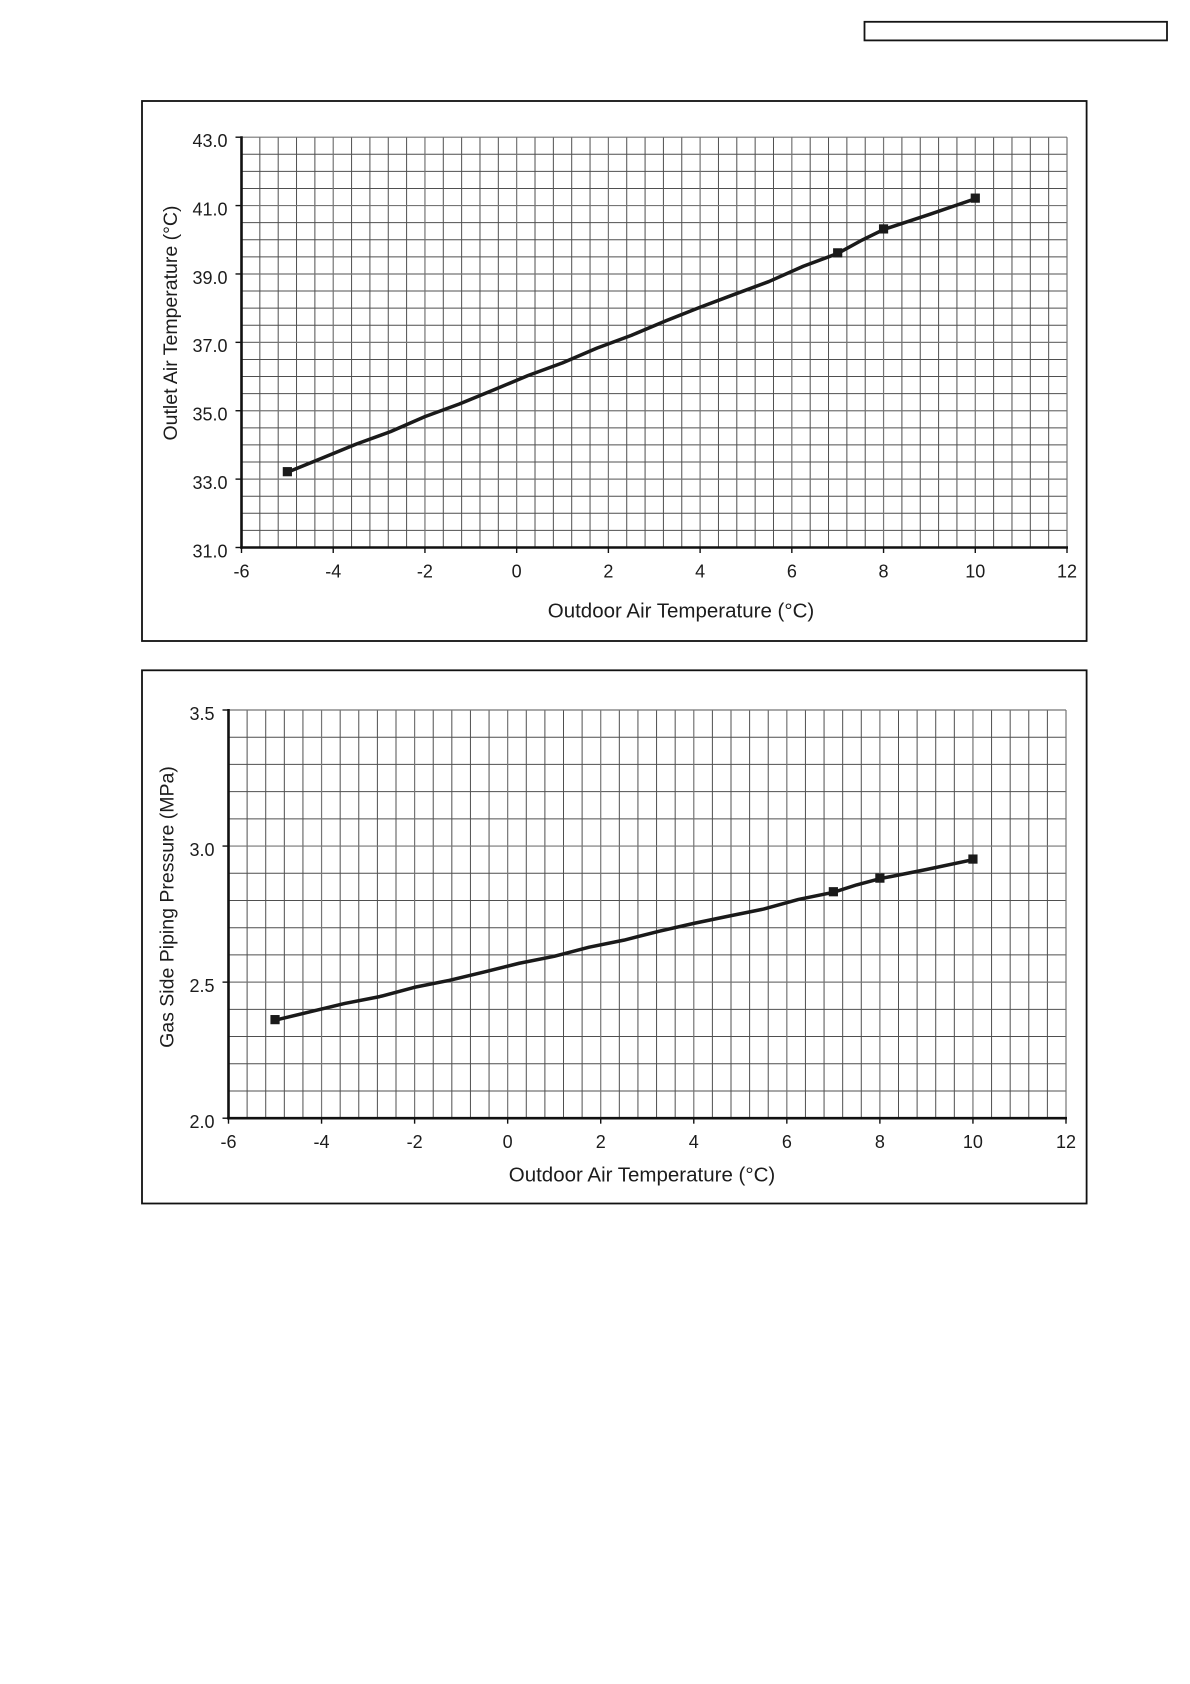 Image resolution: width=1190 pixels, height=1684 pixels. Describe the element at coordinates (171, 322) in the screenshot. I see `svg-text: Outlet Air Temperature (°C)` at that location.